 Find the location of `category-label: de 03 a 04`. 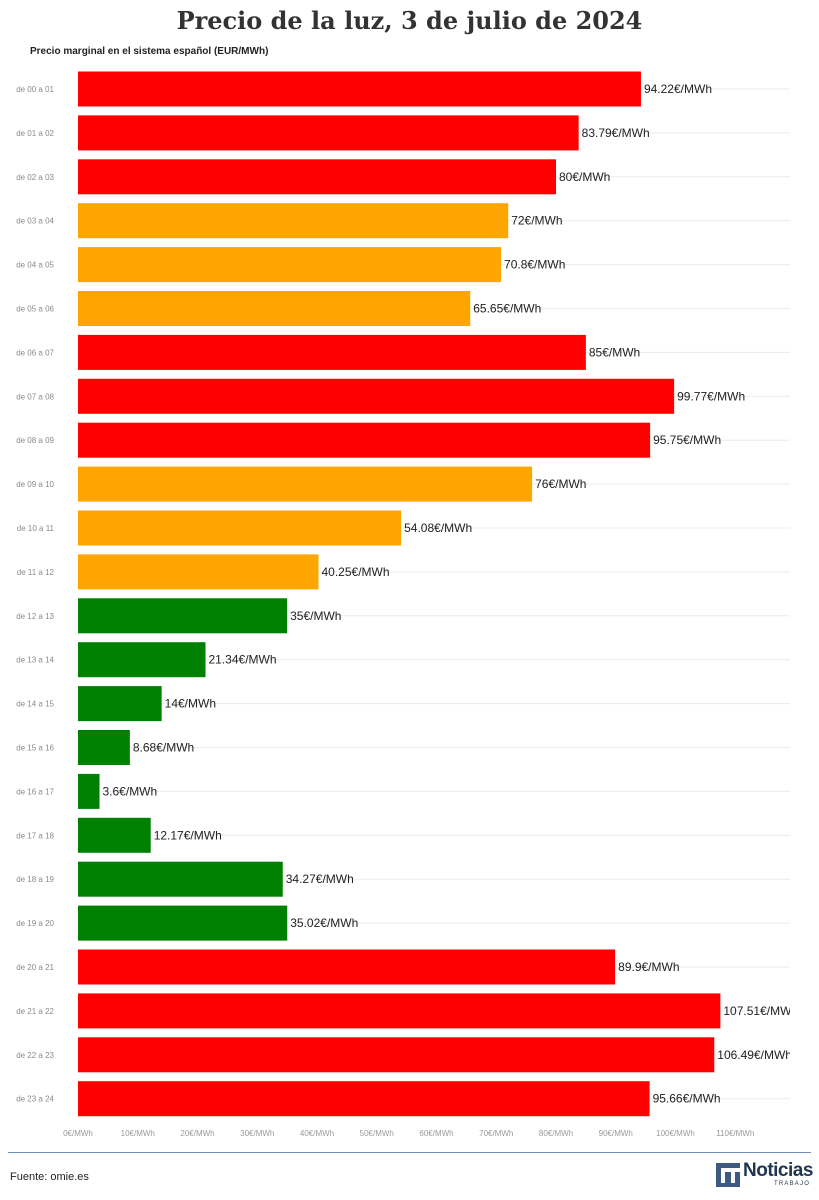

category-label: de 03 a 04 is located at coordinates (35, 221).